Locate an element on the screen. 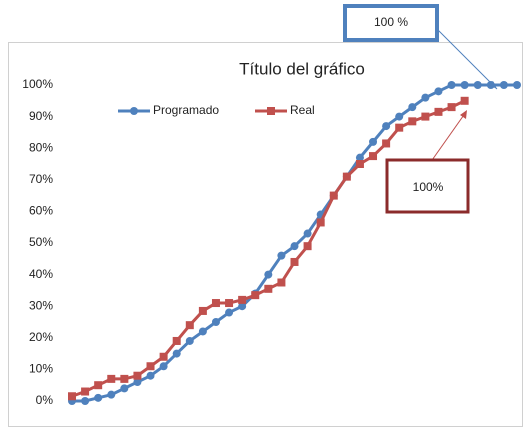 This screenshot has height=427, width=523. annotation: 100 % is located at coordinates (391, 22).